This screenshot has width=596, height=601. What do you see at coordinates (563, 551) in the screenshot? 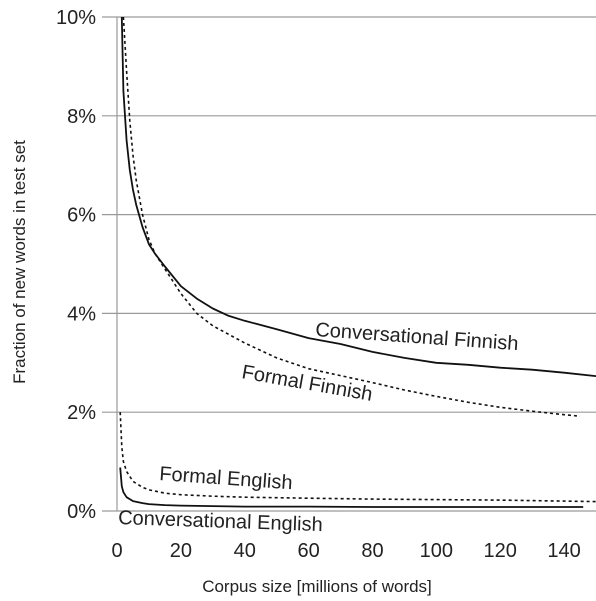
I see `x-tick-label: 140` at bounding box center [563, 551].